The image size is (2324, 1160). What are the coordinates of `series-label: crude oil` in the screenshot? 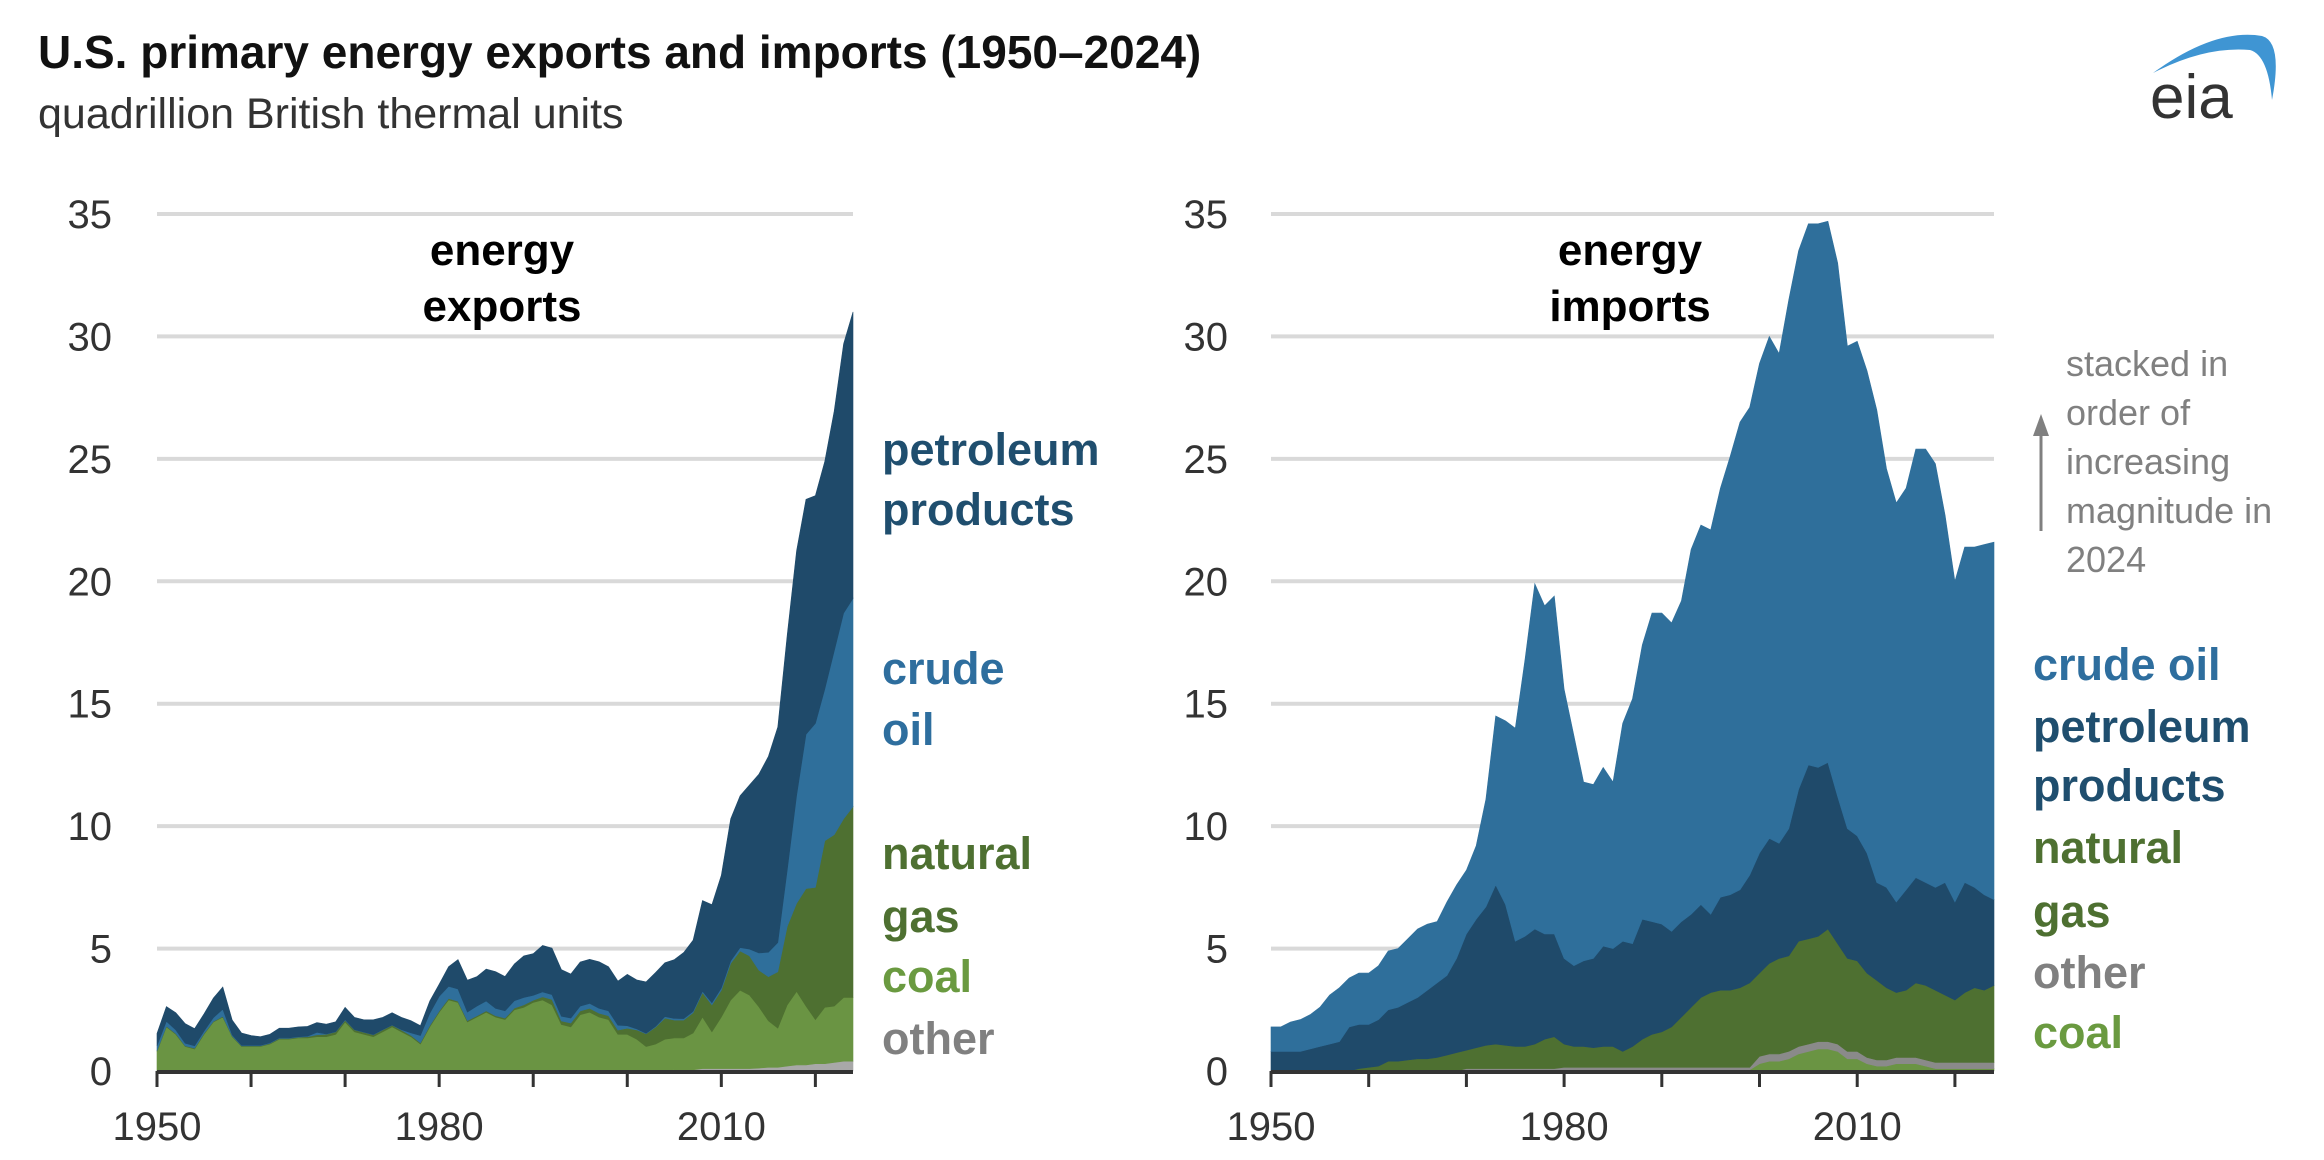 It's located at (2127, 664).